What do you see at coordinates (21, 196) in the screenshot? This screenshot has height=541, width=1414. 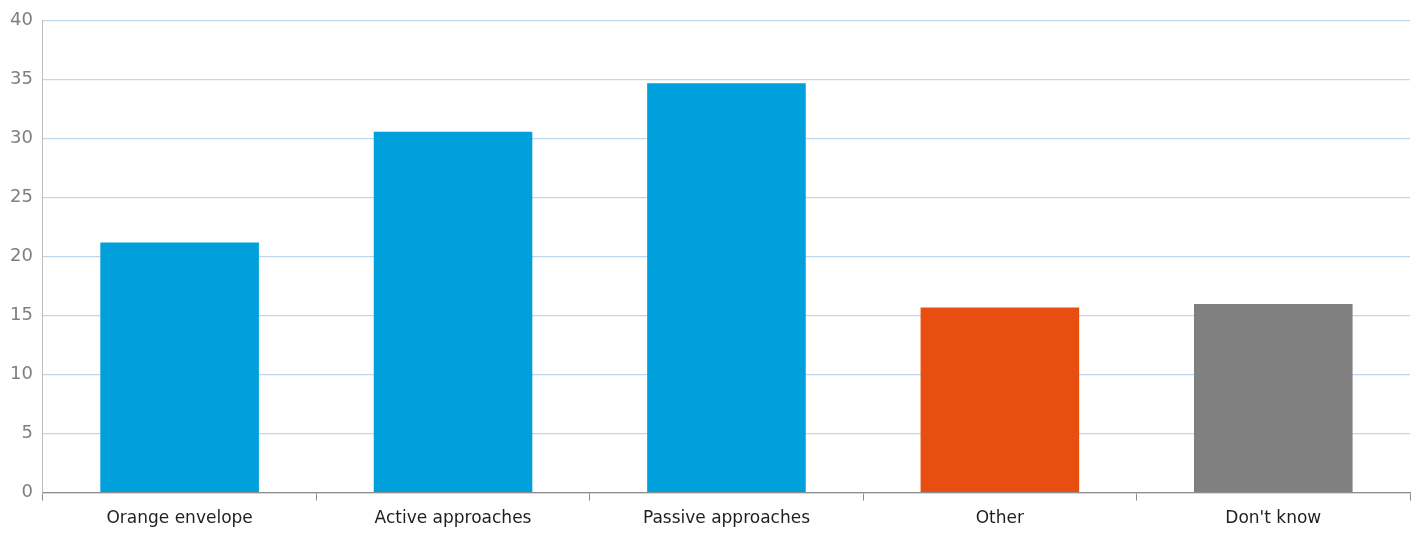 I see `y-tick-label: 25` at bounding box center [21, 196].